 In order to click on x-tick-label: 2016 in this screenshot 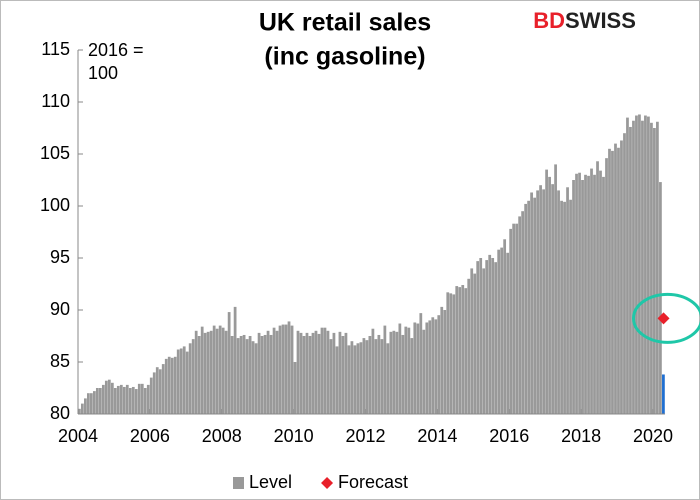, I will do `click(509, 436)`.